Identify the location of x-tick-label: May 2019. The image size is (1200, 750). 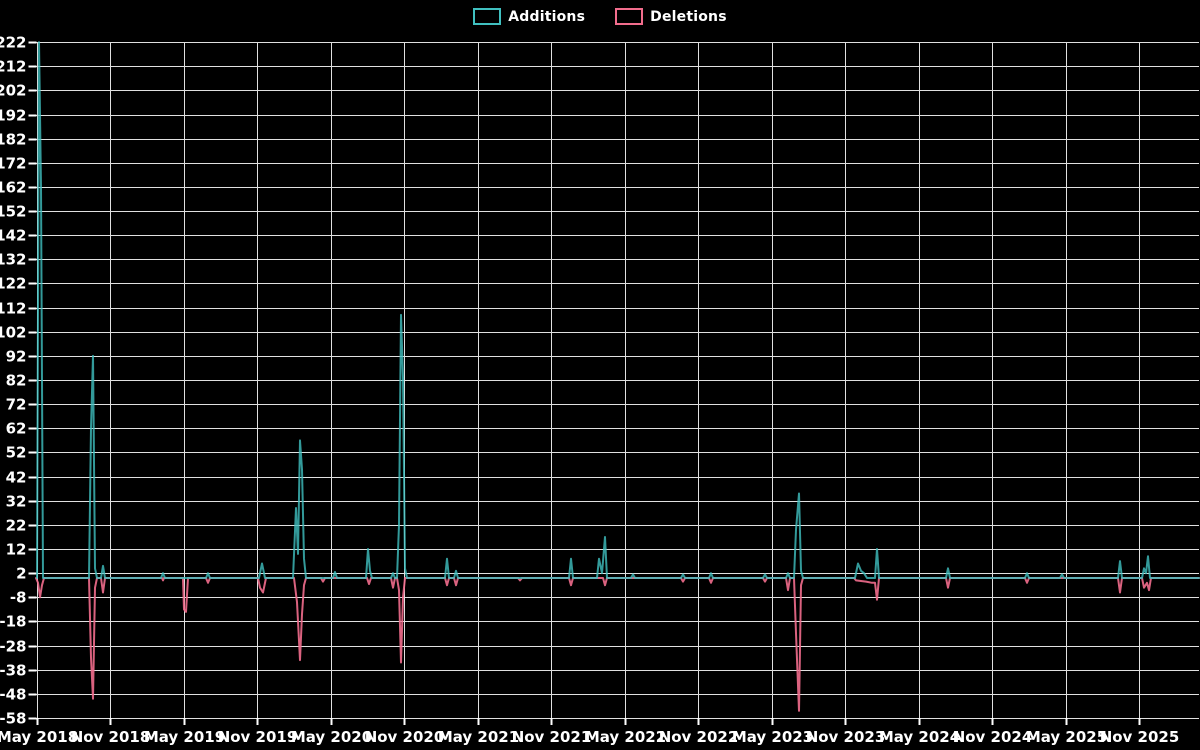
(184, 737).